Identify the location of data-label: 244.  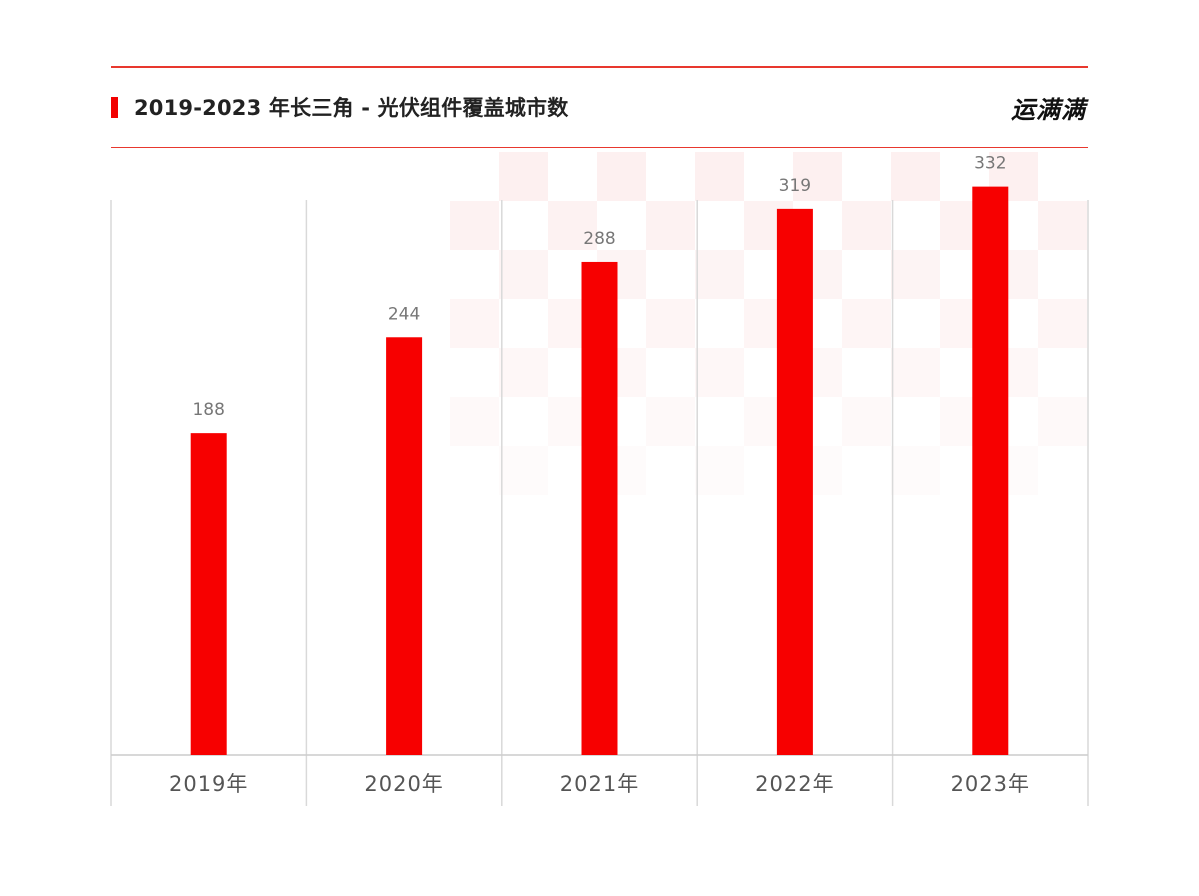
(404, 314).